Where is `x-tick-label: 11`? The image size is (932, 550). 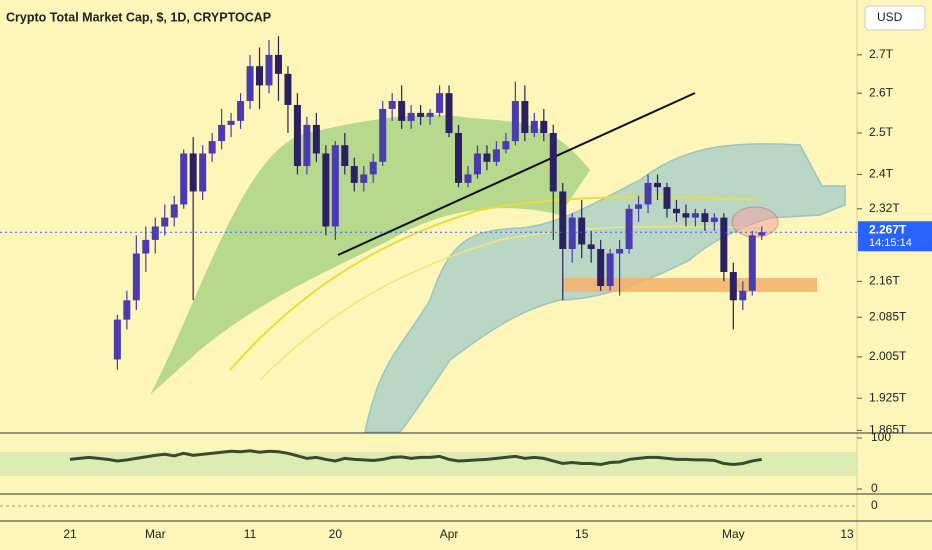 x-tick-label: 11 is located at coordinates (250, 534).